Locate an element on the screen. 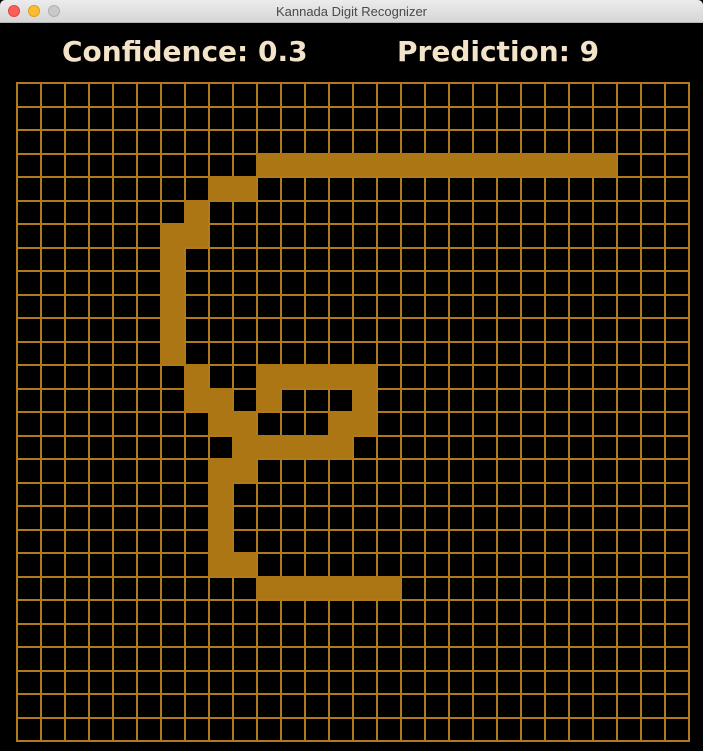  minimize-window-button is located at coordinates (34, 11).